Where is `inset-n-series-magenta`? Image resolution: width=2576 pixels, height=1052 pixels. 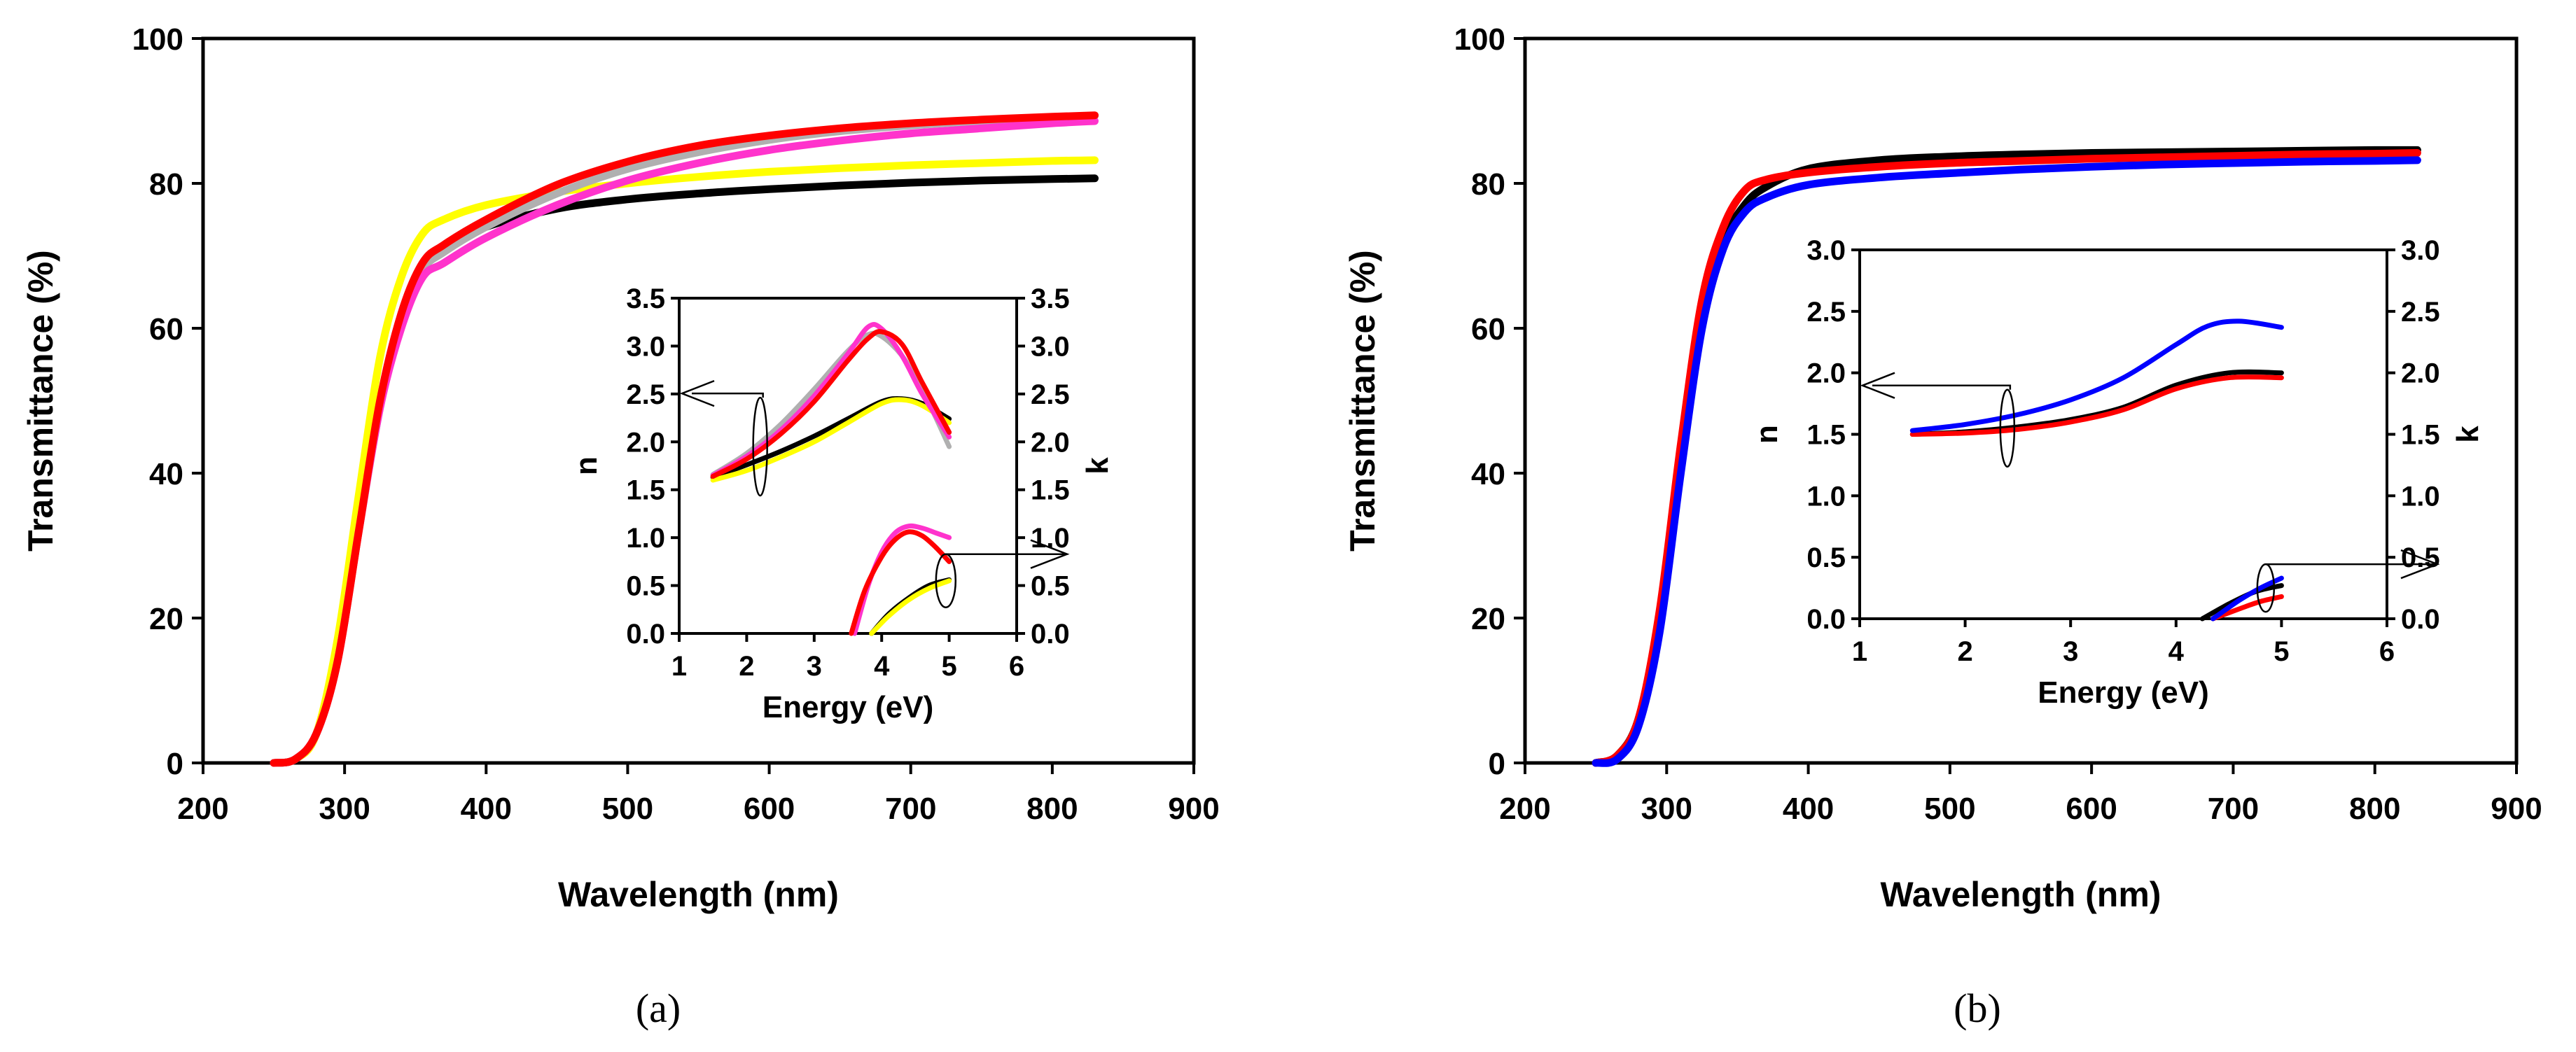 inset-n-series-magenta is located at coordinates (831, 400).